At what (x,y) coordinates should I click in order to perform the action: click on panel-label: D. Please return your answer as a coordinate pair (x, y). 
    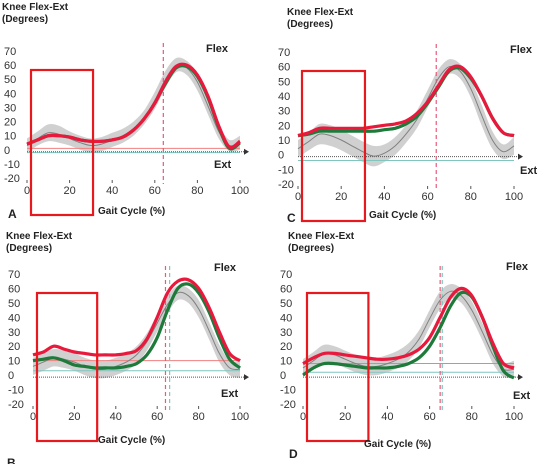
    Looking at the image, I should click on (293, 454).